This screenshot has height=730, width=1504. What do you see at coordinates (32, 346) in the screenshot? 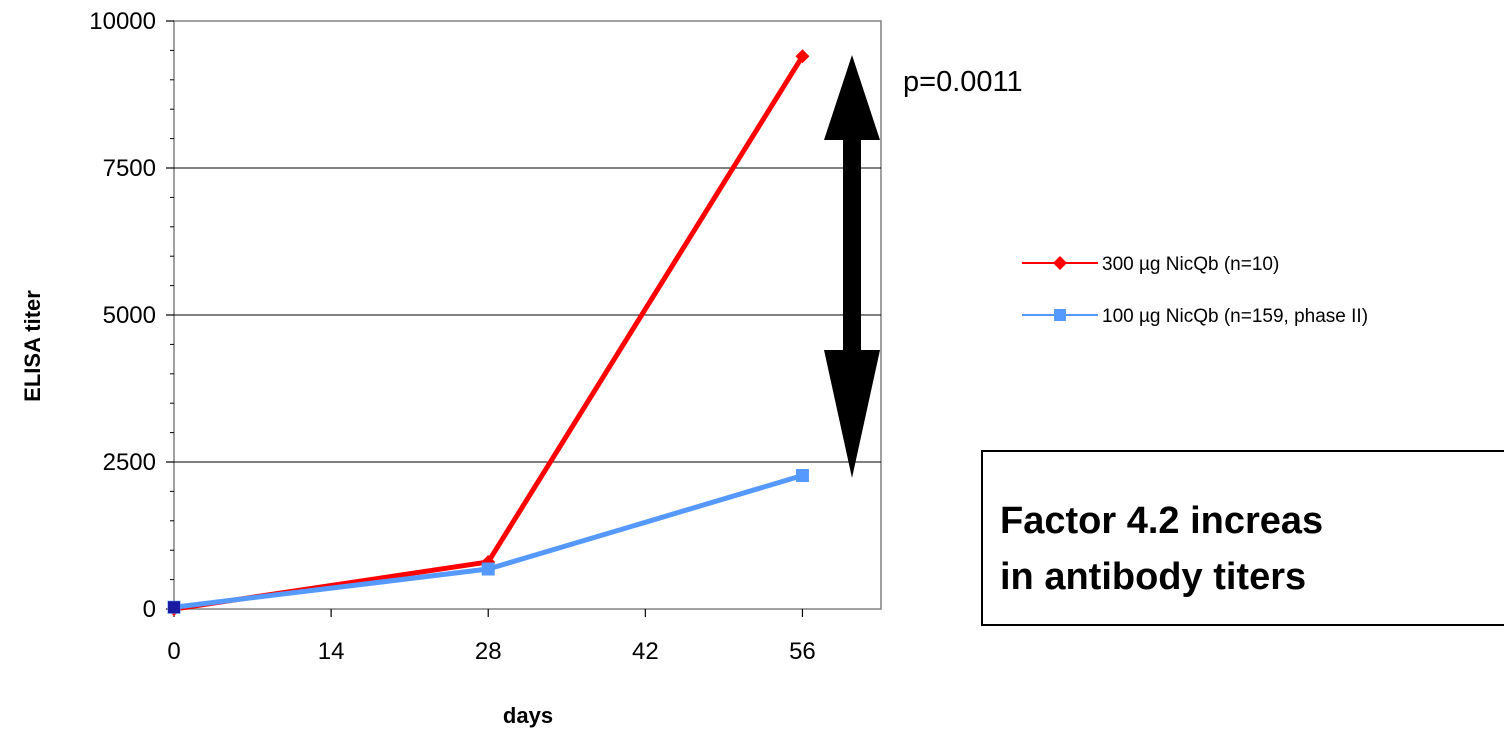
I see `y-axis-title: ELISA titer` at bounding box center [32, 346].